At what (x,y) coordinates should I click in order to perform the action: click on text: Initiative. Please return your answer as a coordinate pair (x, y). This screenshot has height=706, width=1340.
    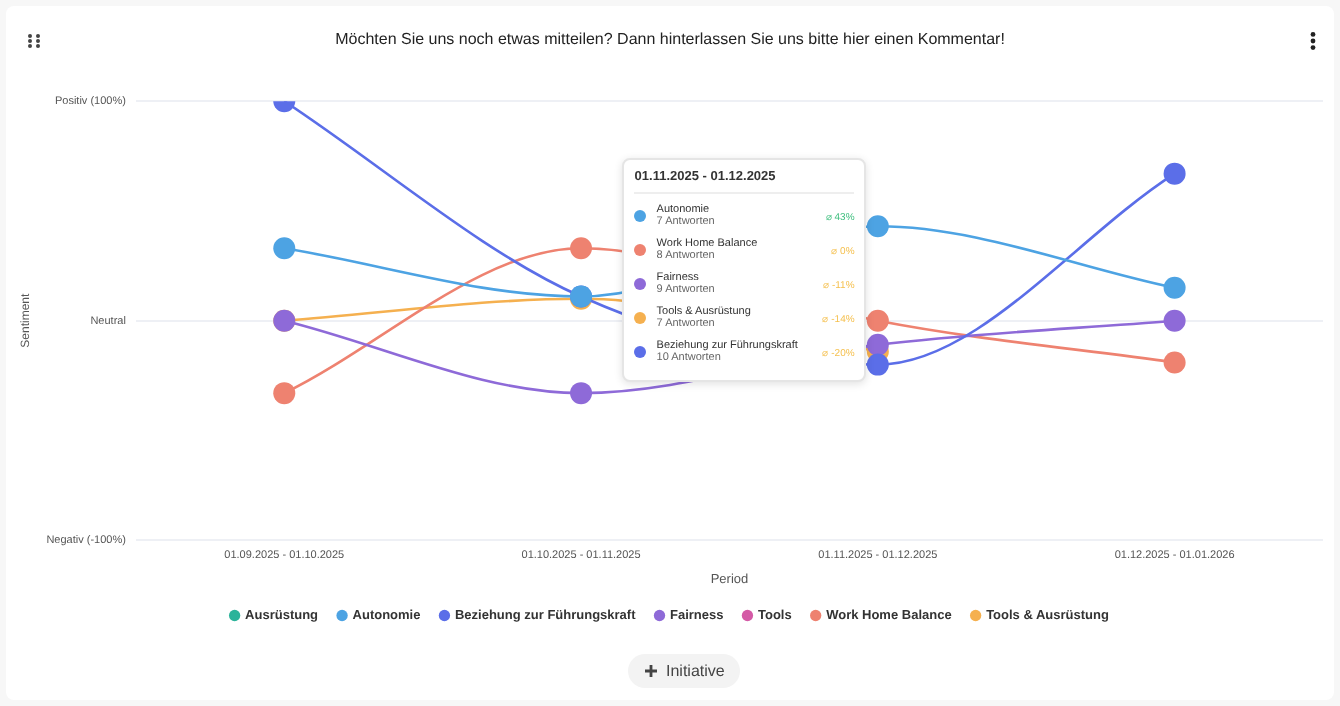
    Looking at the image, I should click on (695, 671).